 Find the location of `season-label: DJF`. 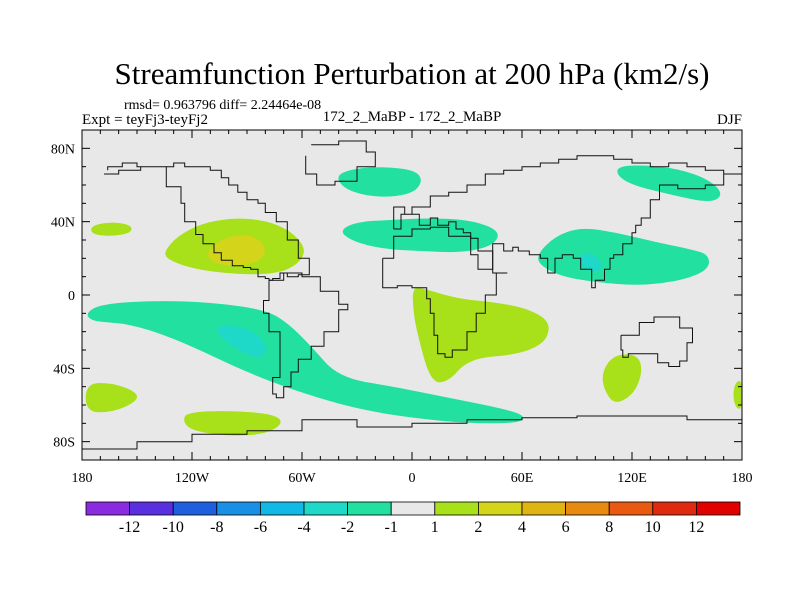

season-label: DJF is located at coordinates (729, 120).